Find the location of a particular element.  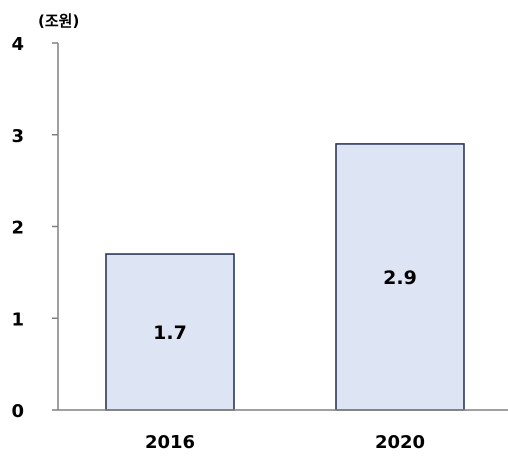

y-axis-ticks: 0 1 2 3 4 is located at coordinates (34, 228).